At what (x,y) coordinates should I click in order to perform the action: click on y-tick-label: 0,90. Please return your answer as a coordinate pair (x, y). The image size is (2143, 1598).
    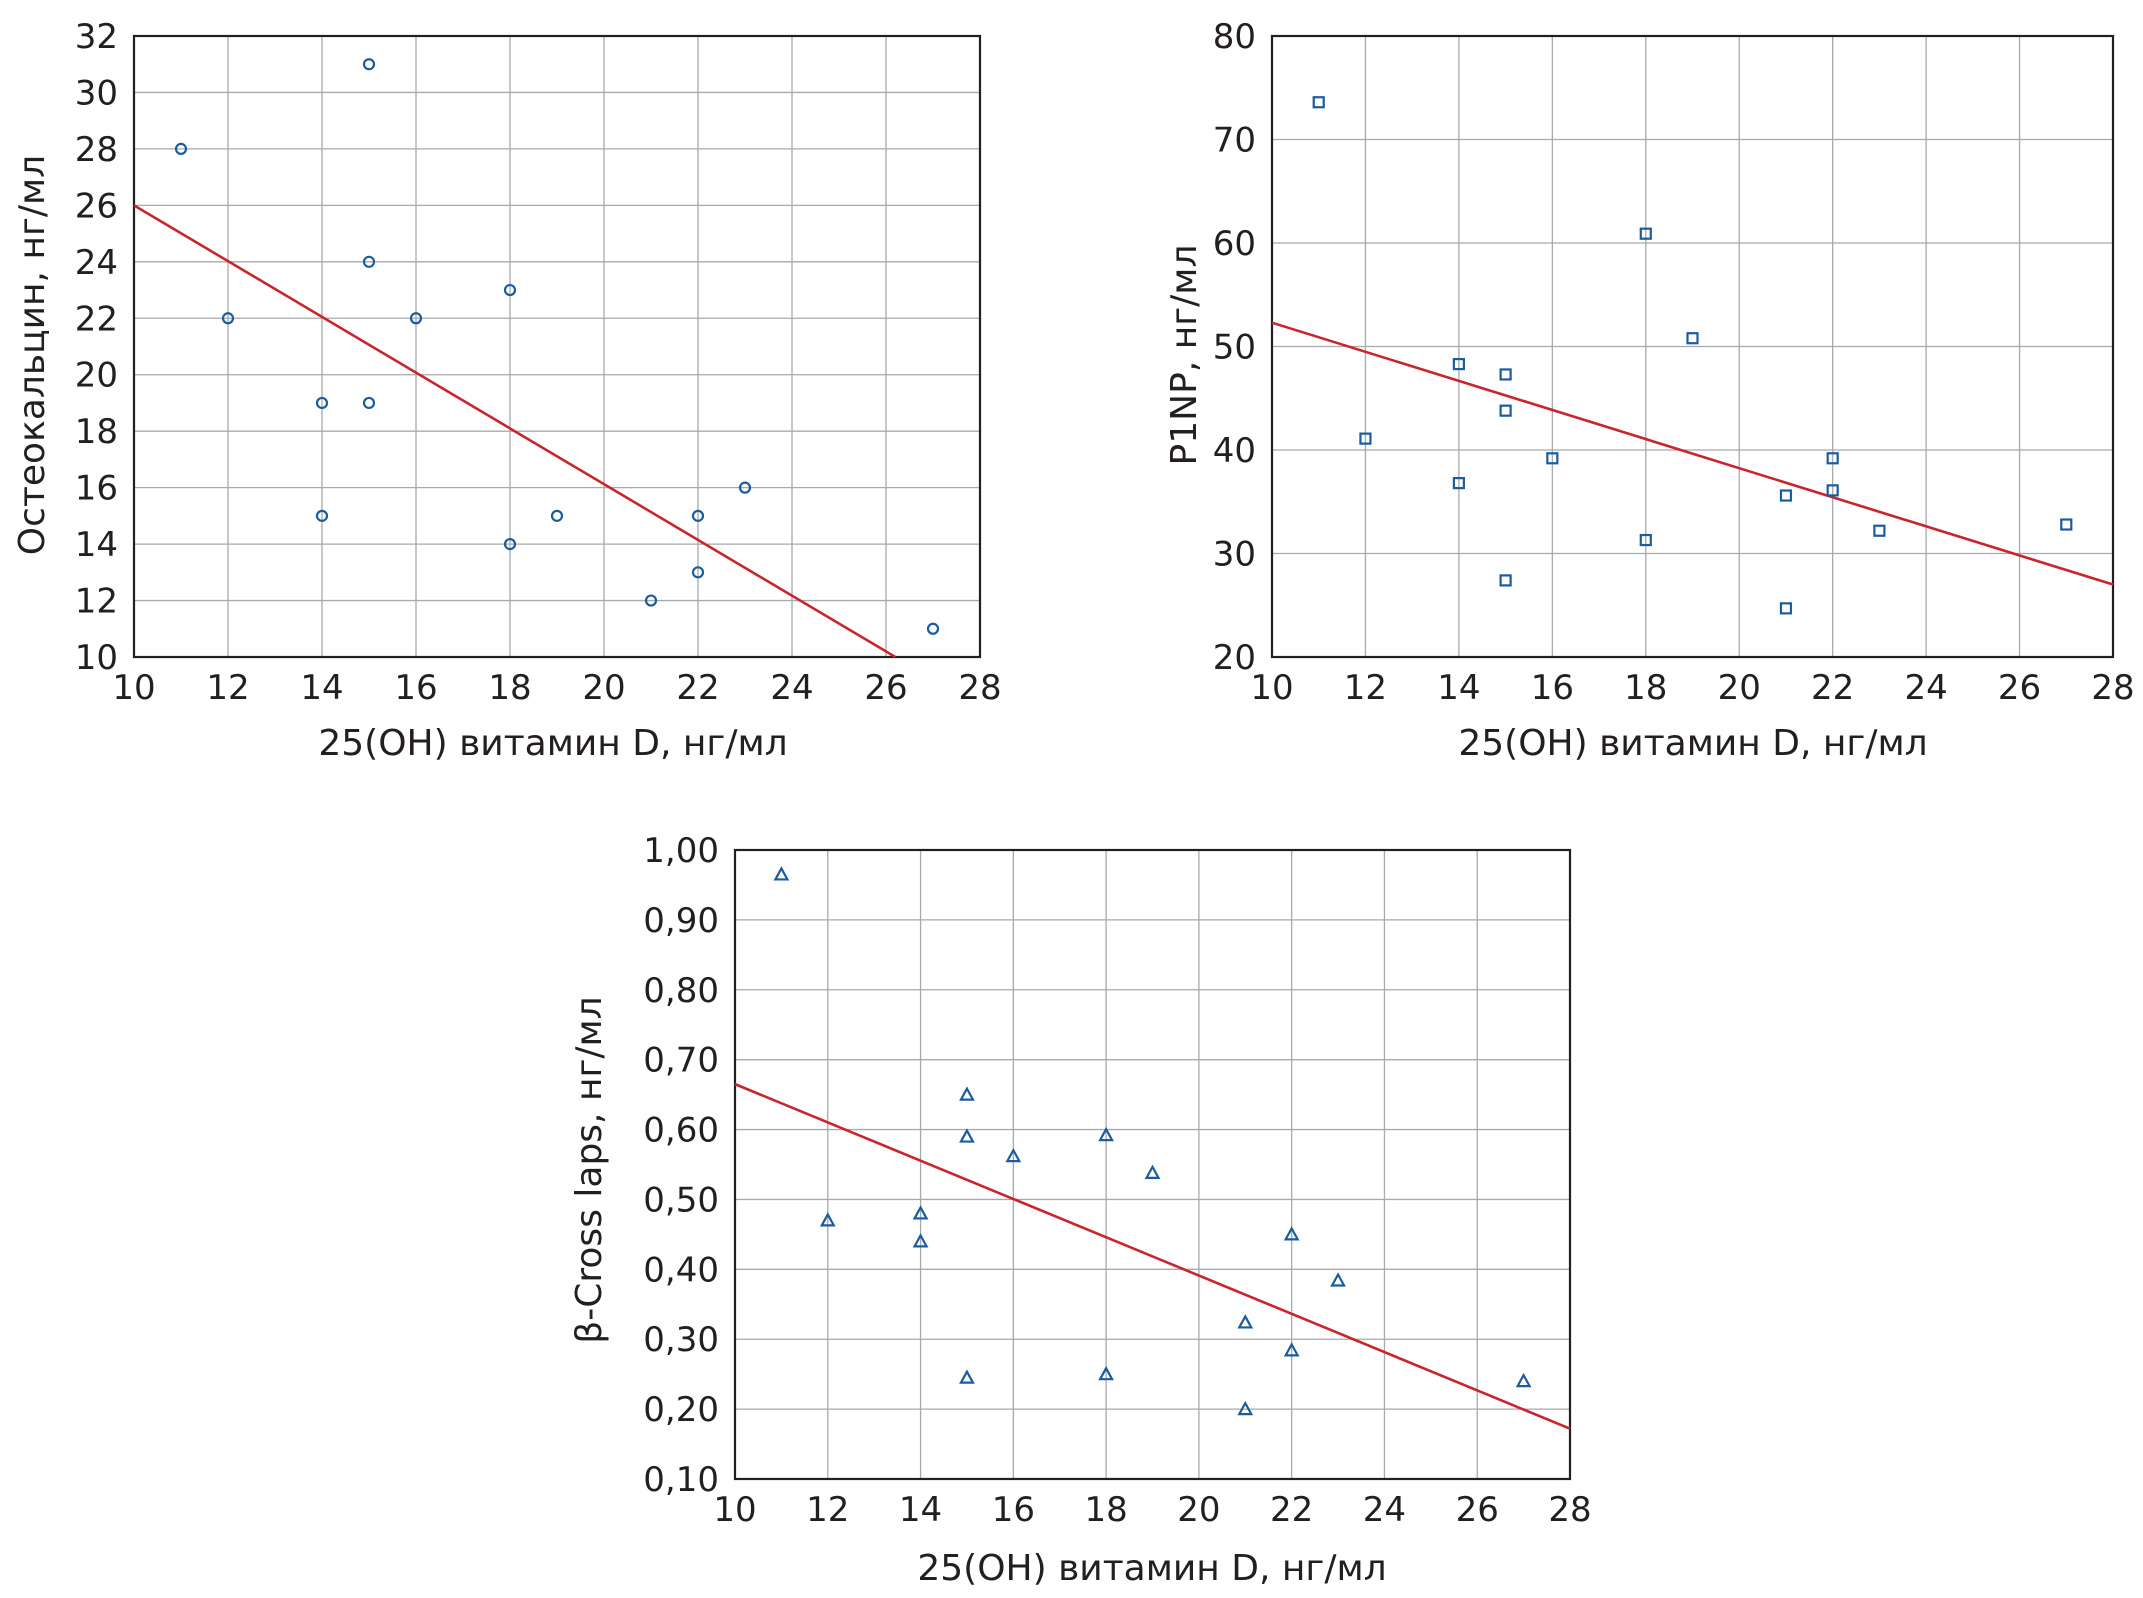
    Looking at the image, I should click on (681, 921).